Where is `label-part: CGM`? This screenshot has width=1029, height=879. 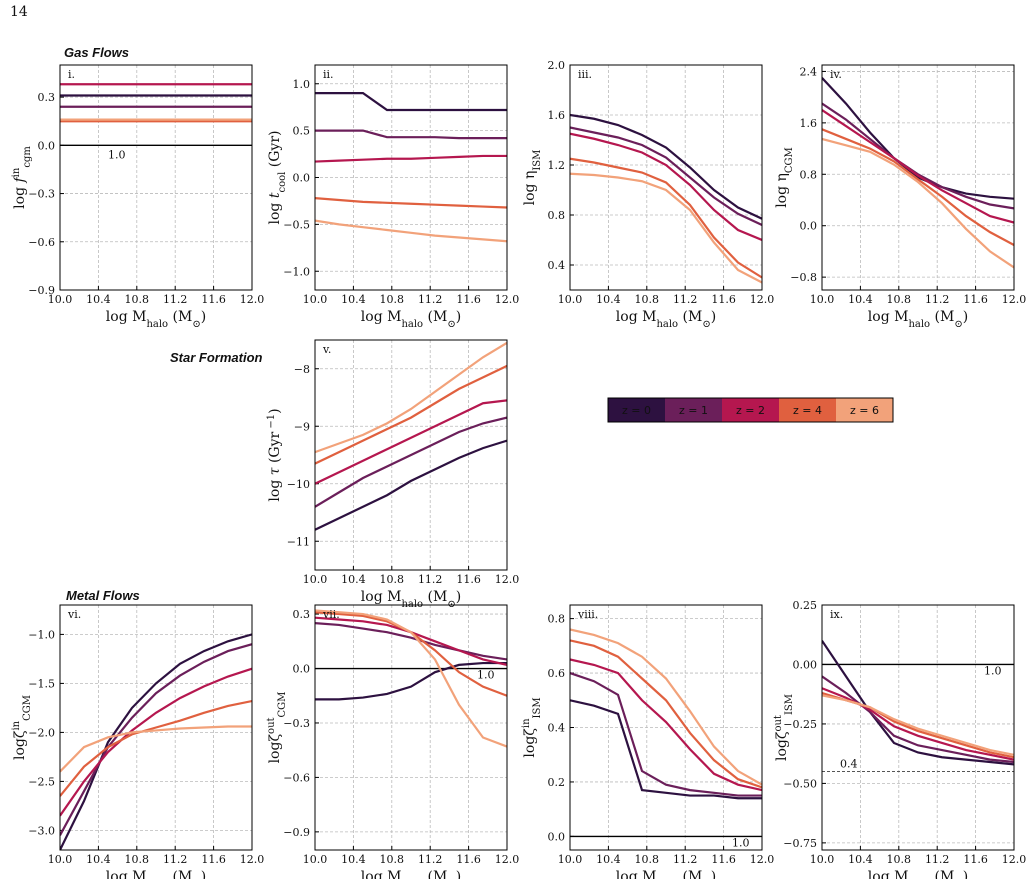
label-part: CGM is located at coordinates (27, 708).